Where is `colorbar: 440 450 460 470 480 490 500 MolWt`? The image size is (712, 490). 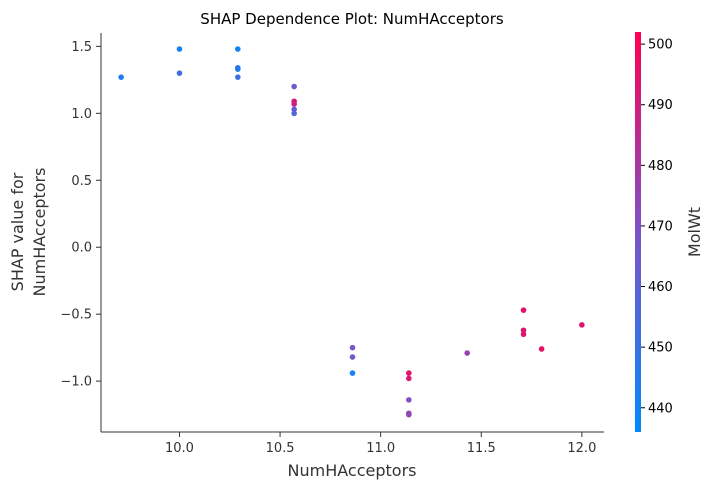 colorbar: 440 450 460 470 480 490 500 MolWt is located at coordinates (669, 232).